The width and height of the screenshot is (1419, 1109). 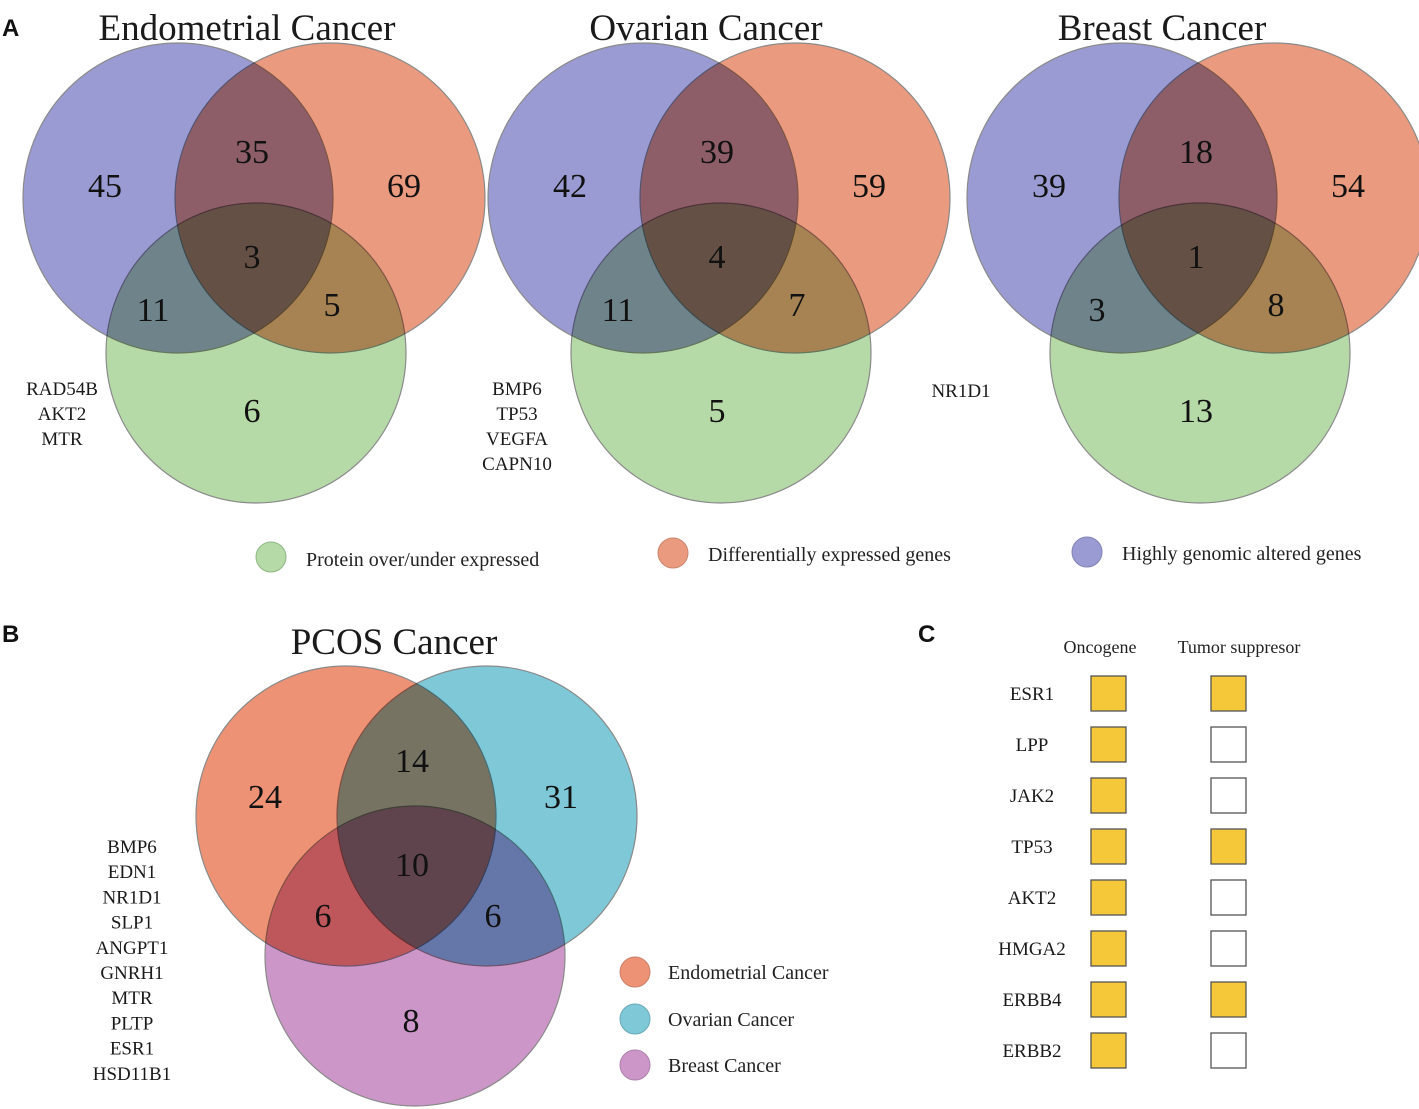 I want to click on count-endo-ovarian: 14, so click(x=412, y=761).